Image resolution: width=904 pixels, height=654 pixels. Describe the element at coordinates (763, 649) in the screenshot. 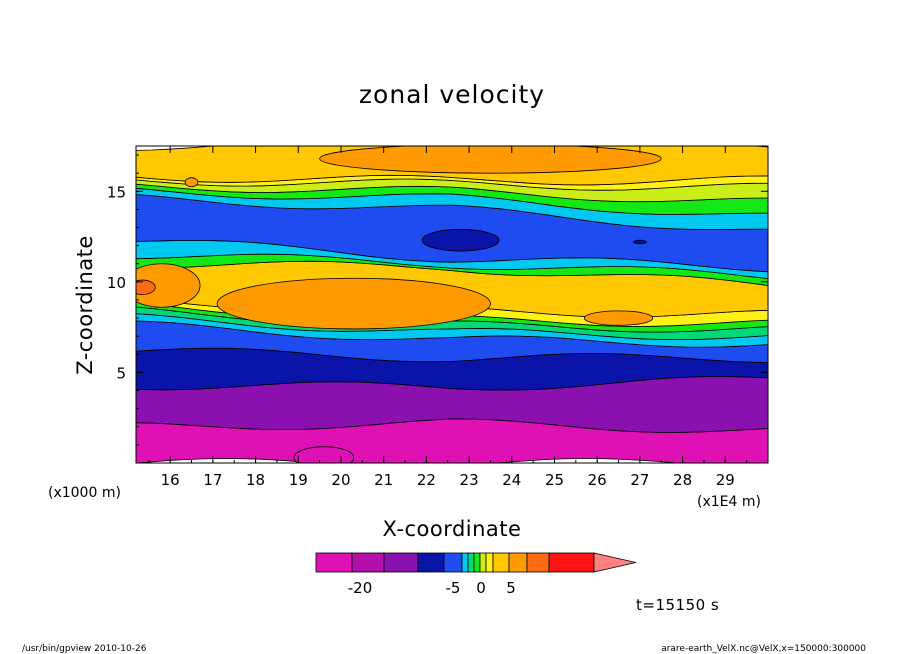

I see `footer-right: arare-earth_VelX.nc@VelX,x=150000:300000` at that location.